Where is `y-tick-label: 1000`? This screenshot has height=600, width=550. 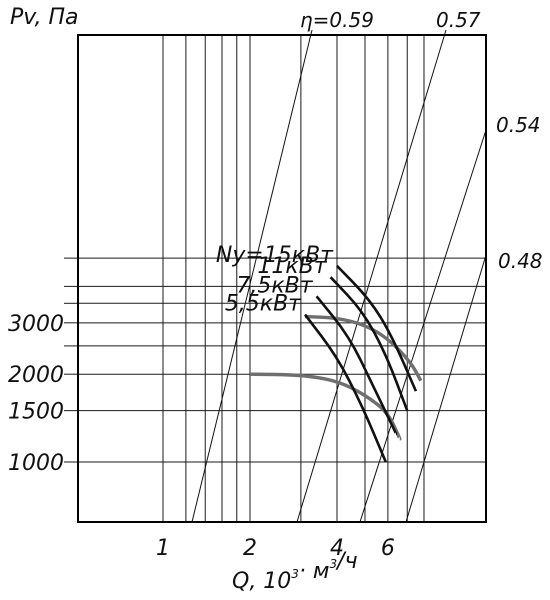
y-tick-label: 1000 is located at coordinates (36, 463).